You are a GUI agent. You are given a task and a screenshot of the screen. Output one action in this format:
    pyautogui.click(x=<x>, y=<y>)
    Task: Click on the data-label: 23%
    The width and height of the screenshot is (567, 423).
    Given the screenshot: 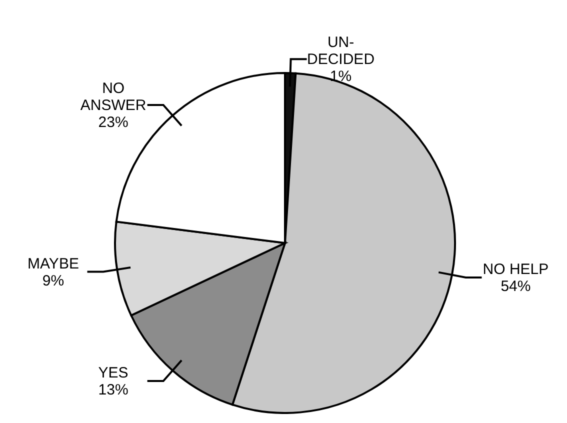 What is the action you would take?
    pyautogui.click(x=113, y=121)
    